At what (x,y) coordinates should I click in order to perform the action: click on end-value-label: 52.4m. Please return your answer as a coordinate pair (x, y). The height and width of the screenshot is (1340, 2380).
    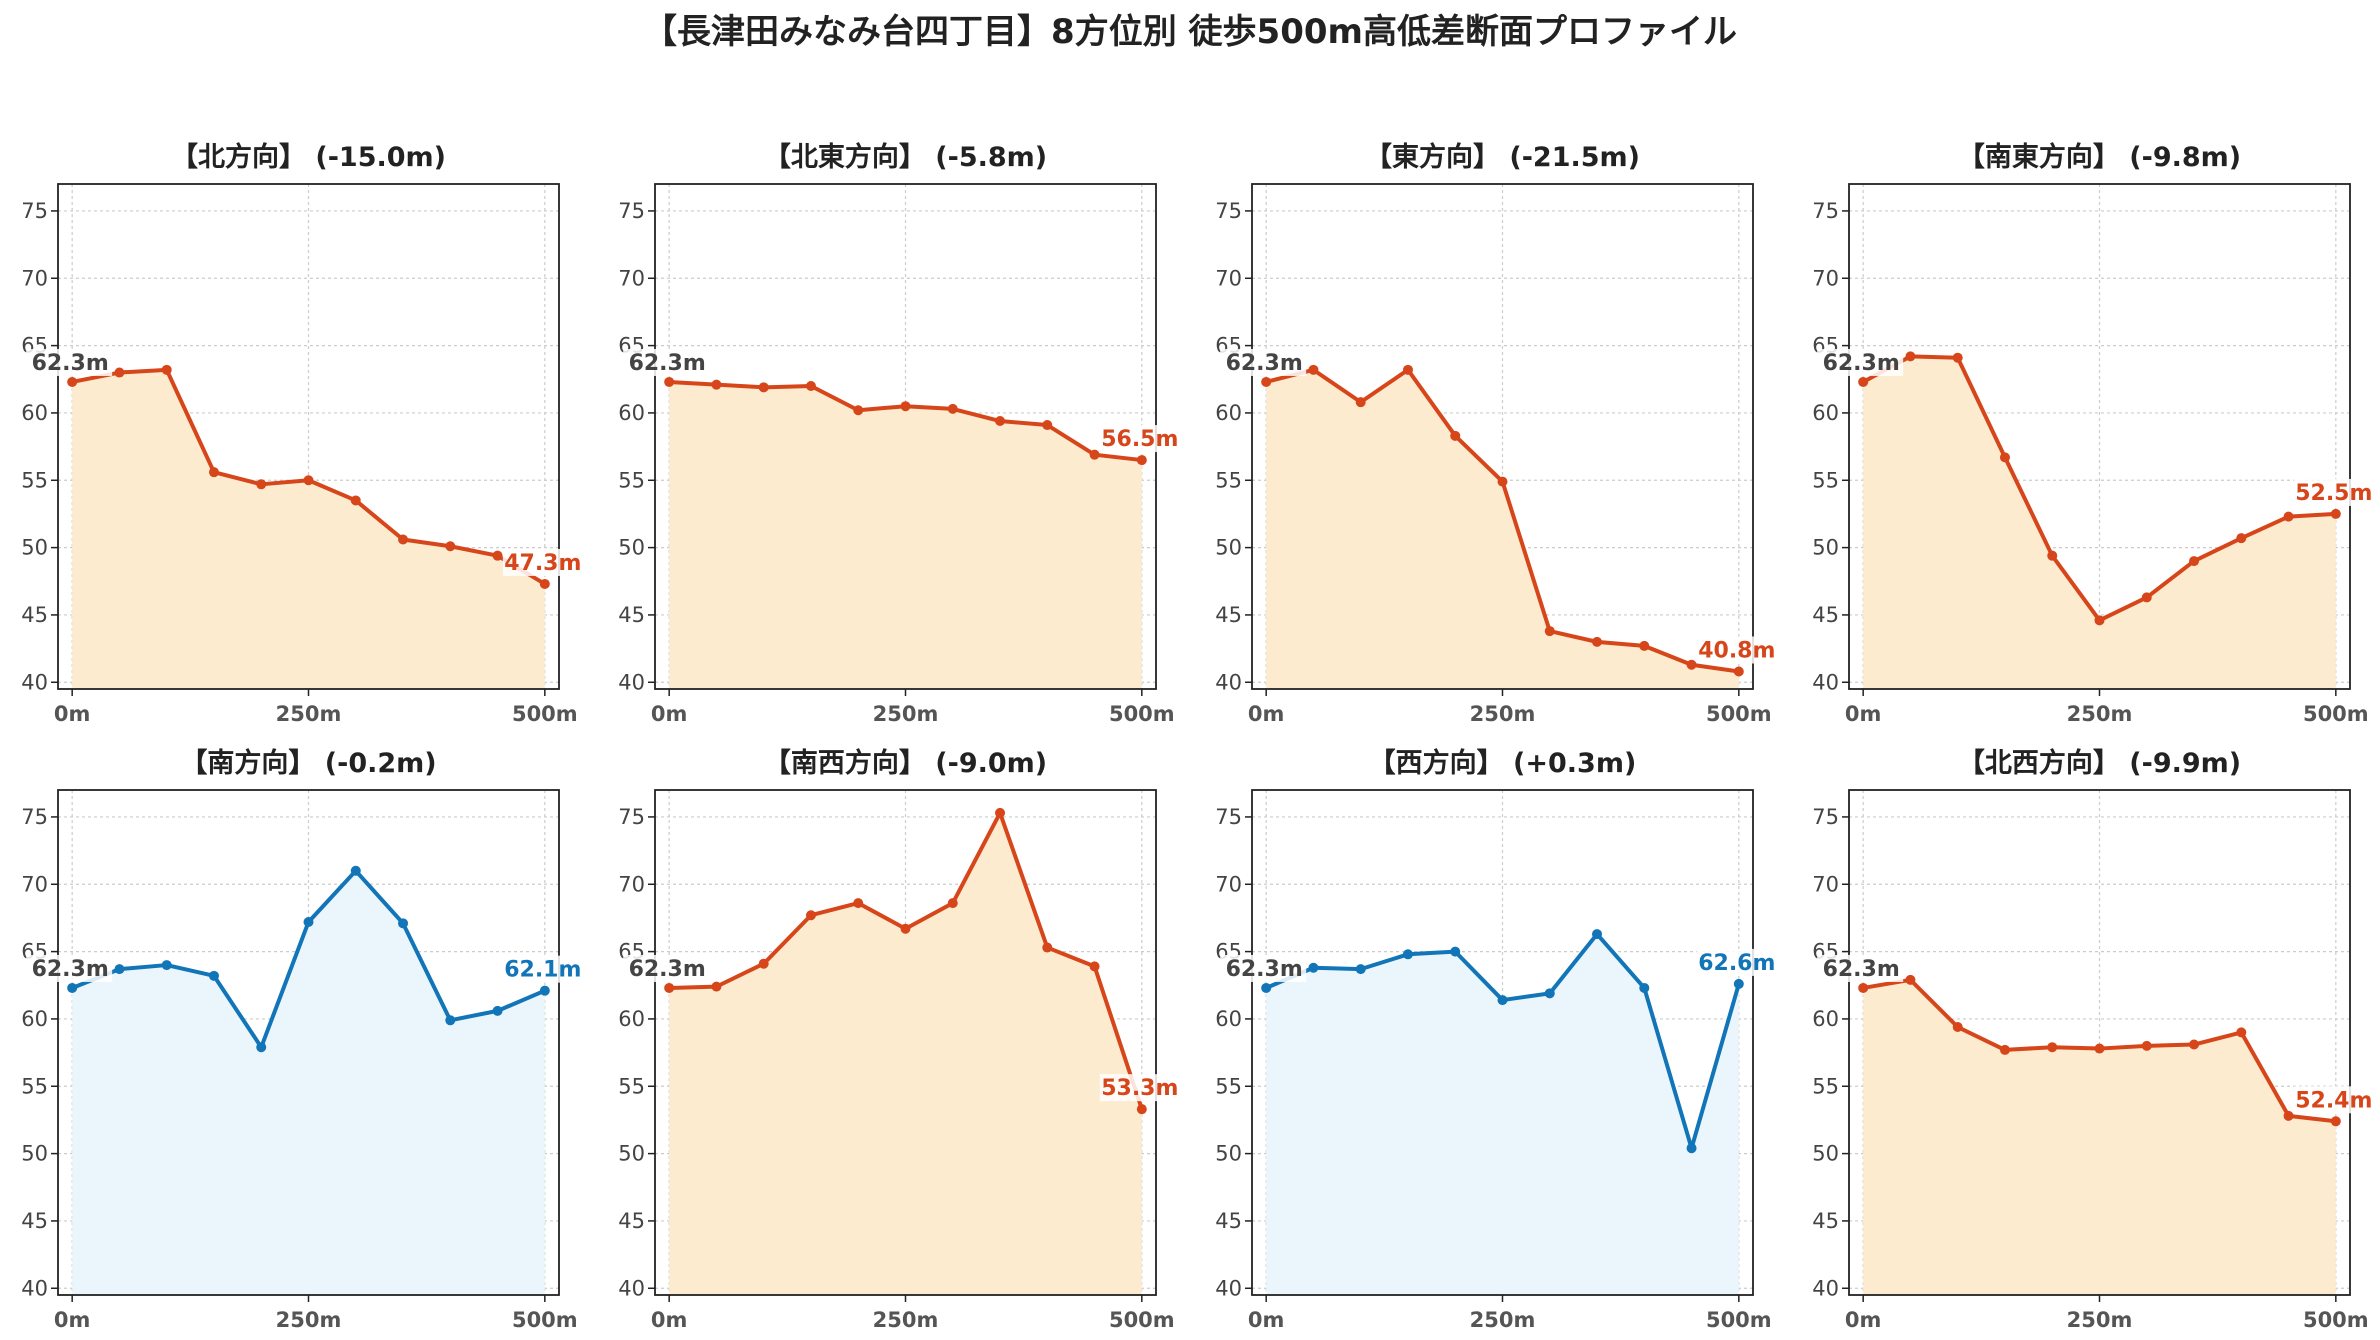
    Looking at the image, I should click on (2333, 1100).